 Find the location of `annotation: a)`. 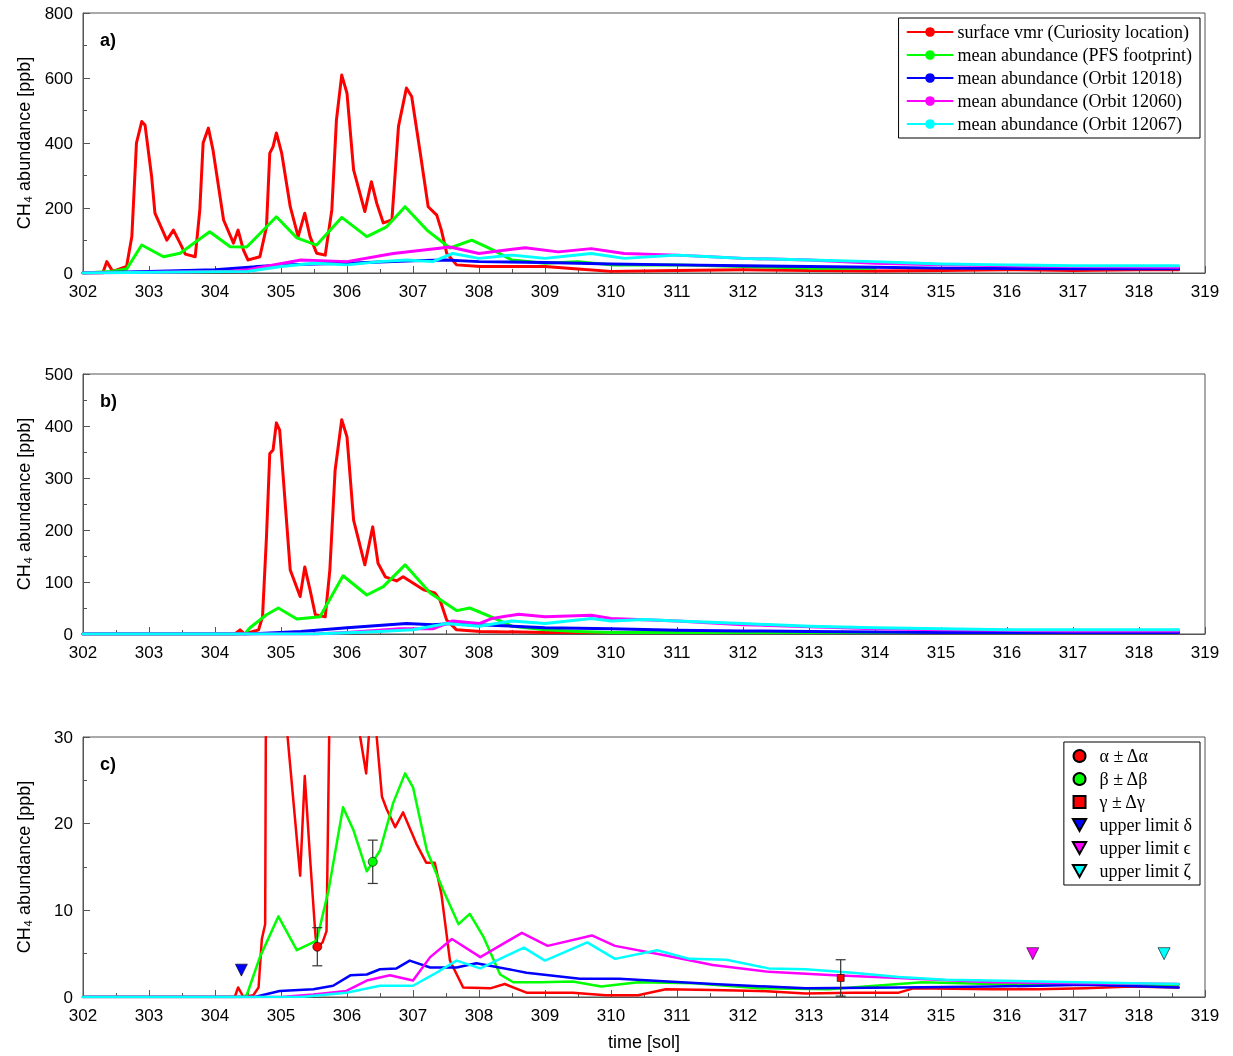

annotation: a) is located at coordinates (108, 40).